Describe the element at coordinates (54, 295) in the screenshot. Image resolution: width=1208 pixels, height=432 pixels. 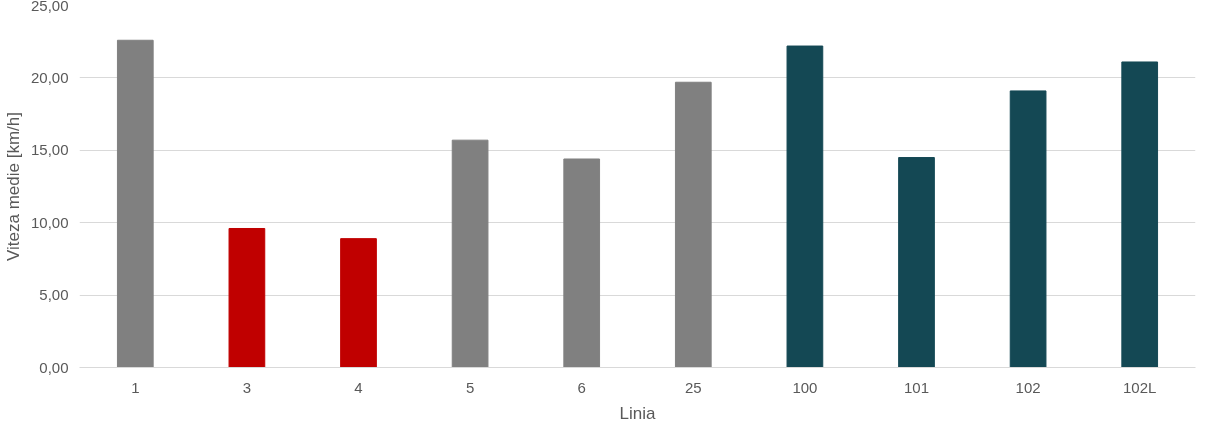
I see `y-tick-label: 5,00` at that location.